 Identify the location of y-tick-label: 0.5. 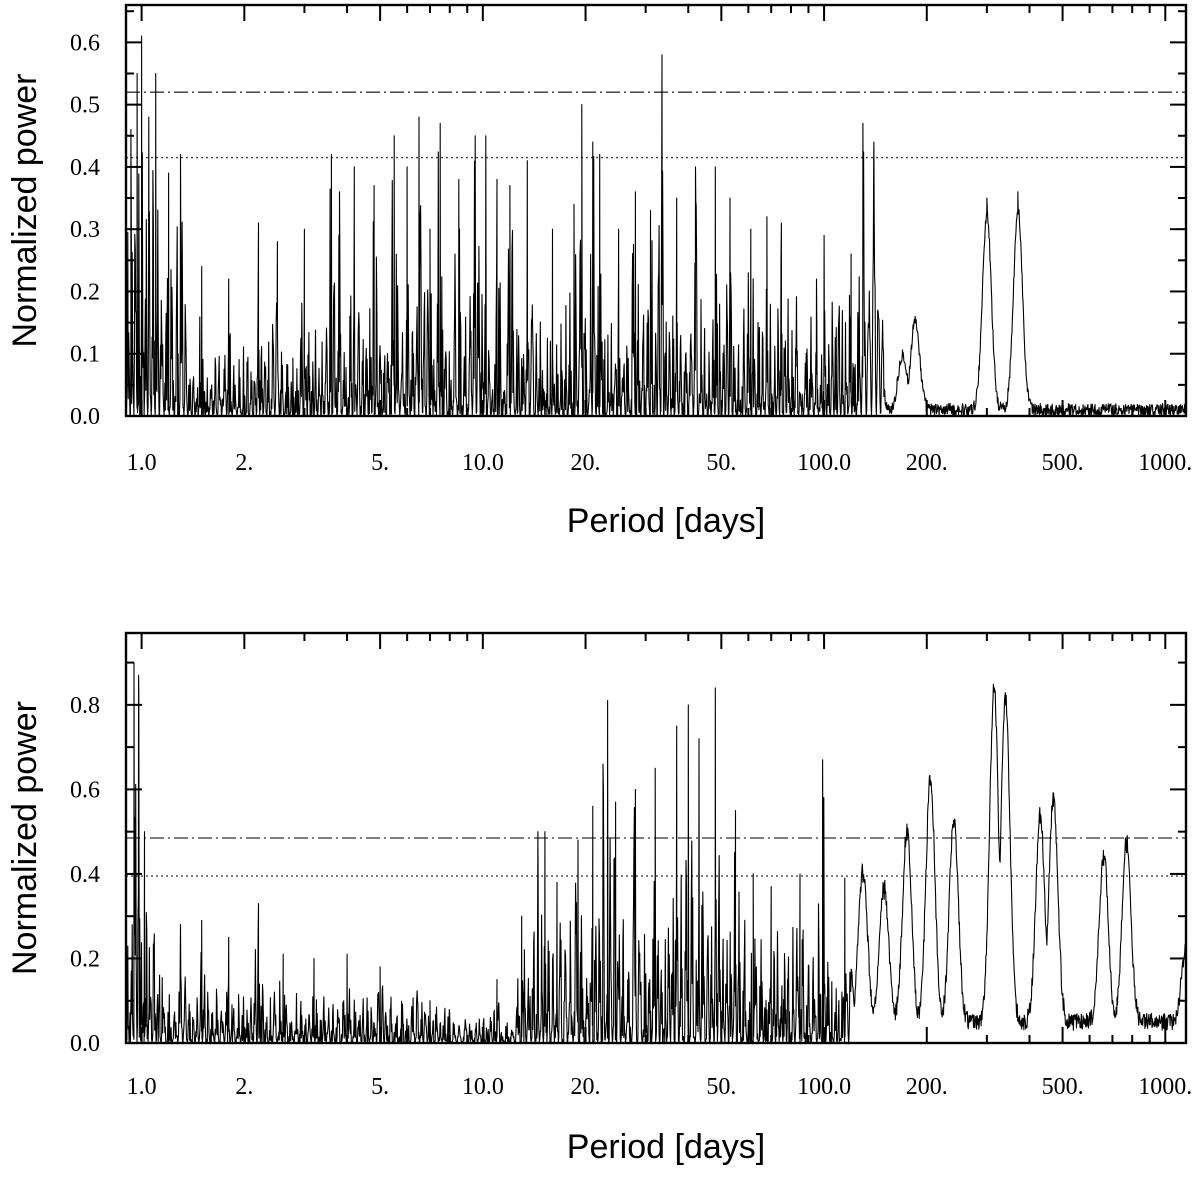
(85, 106).